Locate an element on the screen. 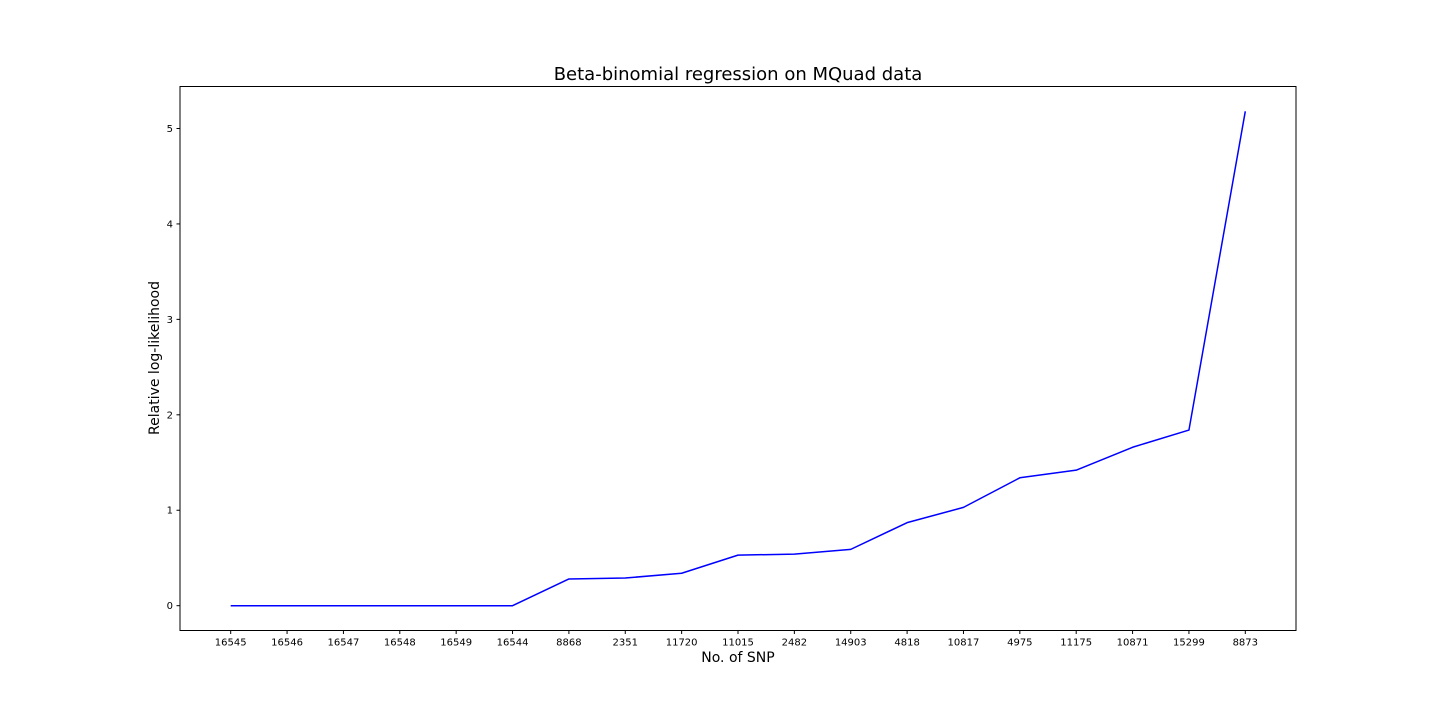 This screenshot has height=720, width=1440. y-tick-label: 1 is located at coordinates (170, 511).